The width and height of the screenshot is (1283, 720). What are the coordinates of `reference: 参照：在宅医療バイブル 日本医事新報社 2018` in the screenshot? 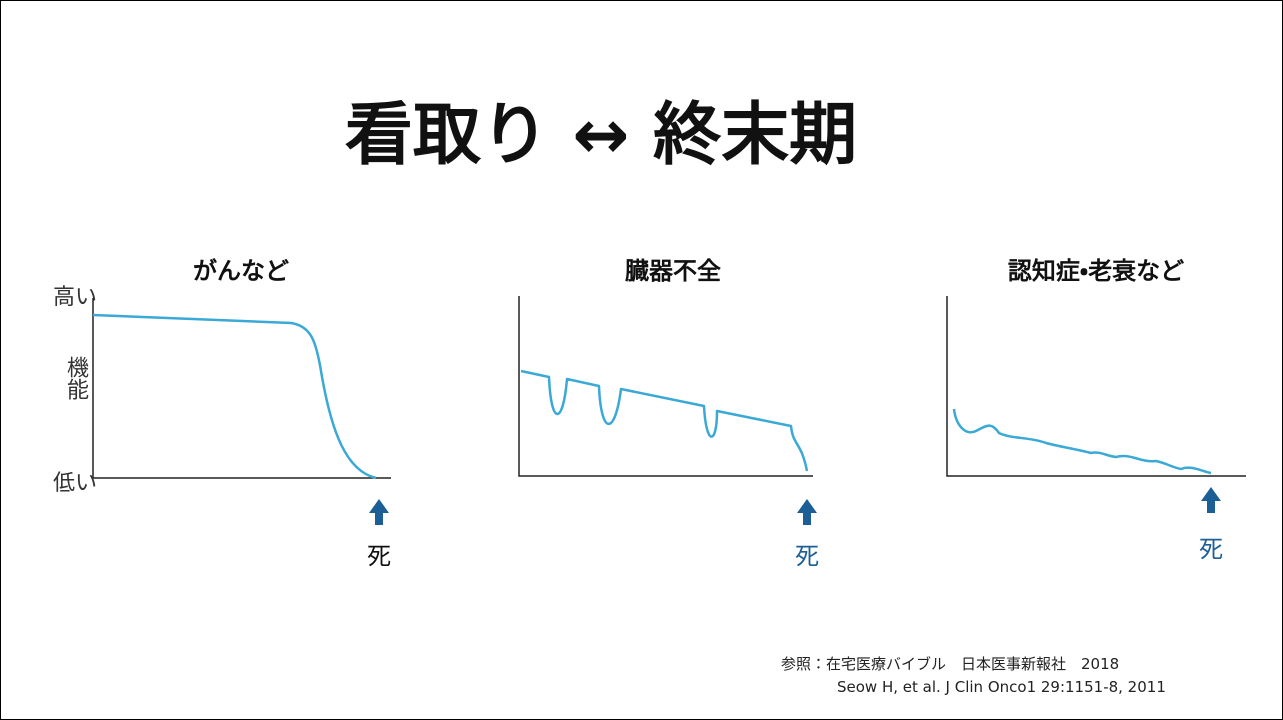 It's located at (950, 664).